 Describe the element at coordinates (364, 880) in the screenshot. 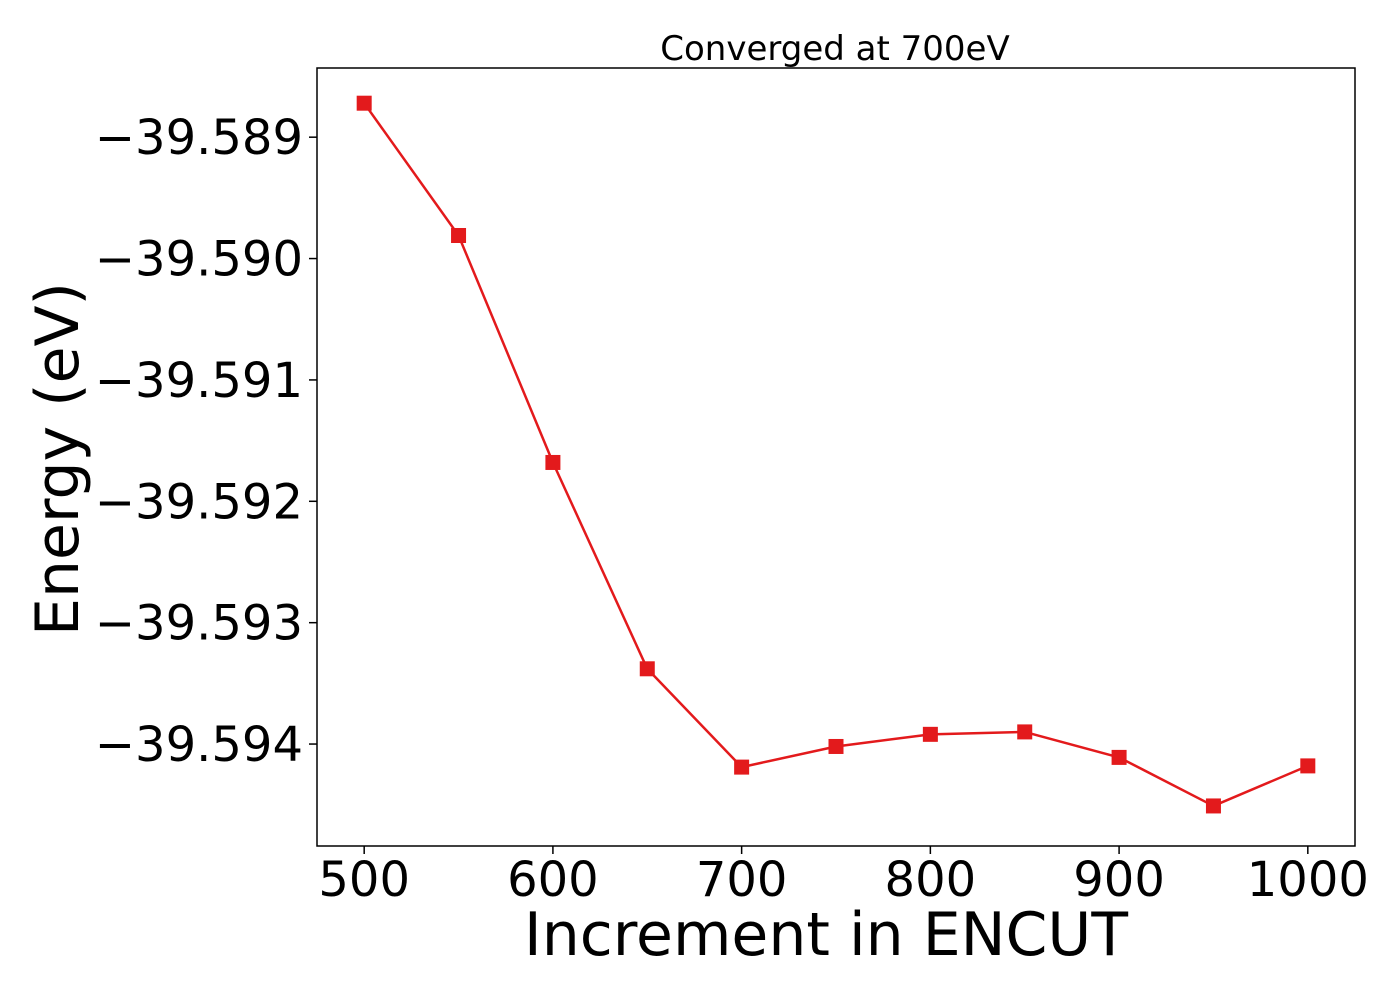

I see `x-tick-label: 500` at that location.